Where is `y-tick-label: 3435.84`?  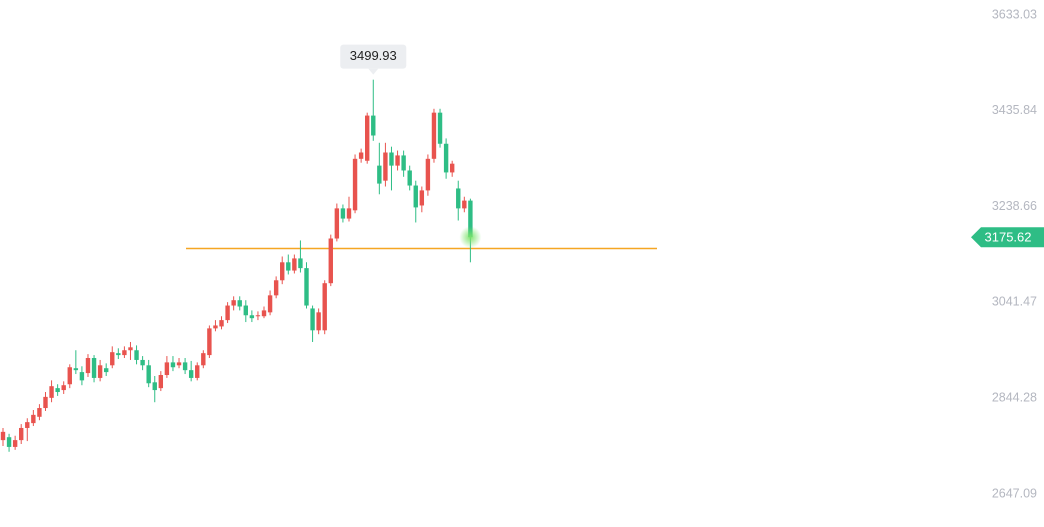
y-tick-label: 3435.84 is located at coordinates (1014, 110).